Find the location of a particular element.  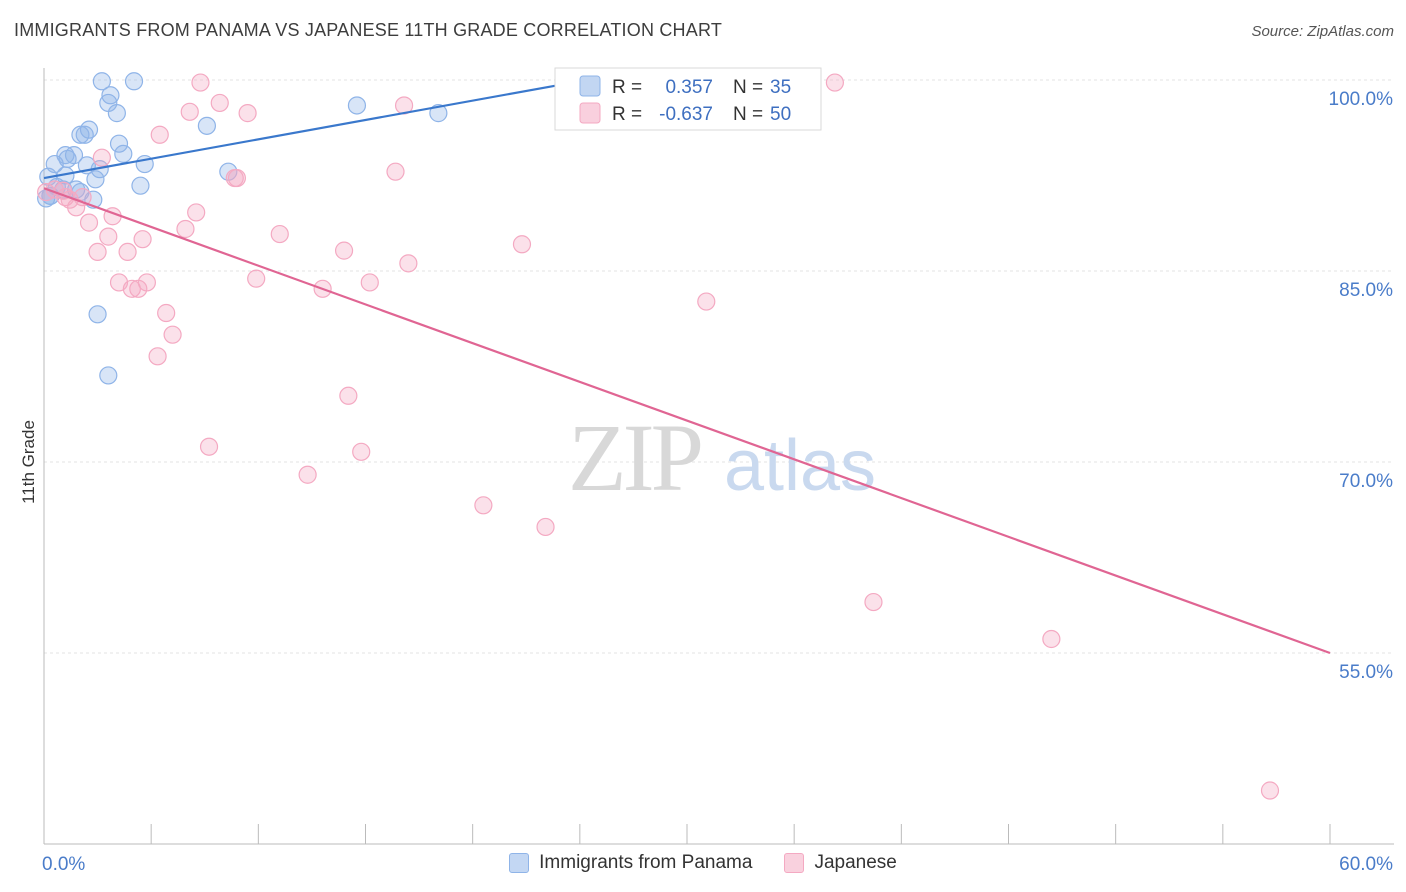

legend-label-japanese: Japanese is located at coordinates (855, 862).